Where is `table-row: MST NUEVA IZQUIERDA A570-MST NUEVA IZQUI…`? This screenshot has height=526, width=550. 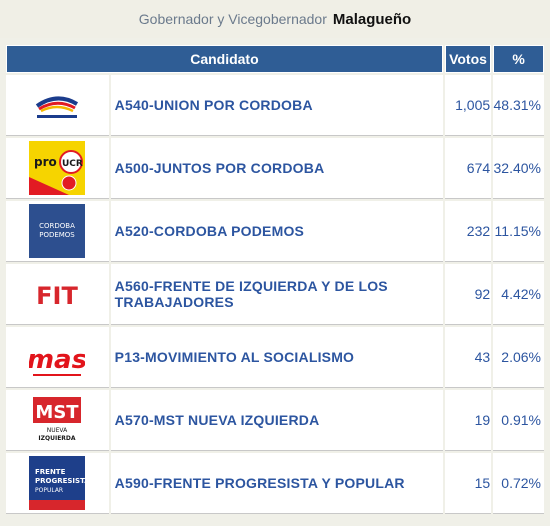
table-row: MST NUEVA IZQUIERDA A570-MST NUEVA IZQUI… is located at coordinates (275, 420).